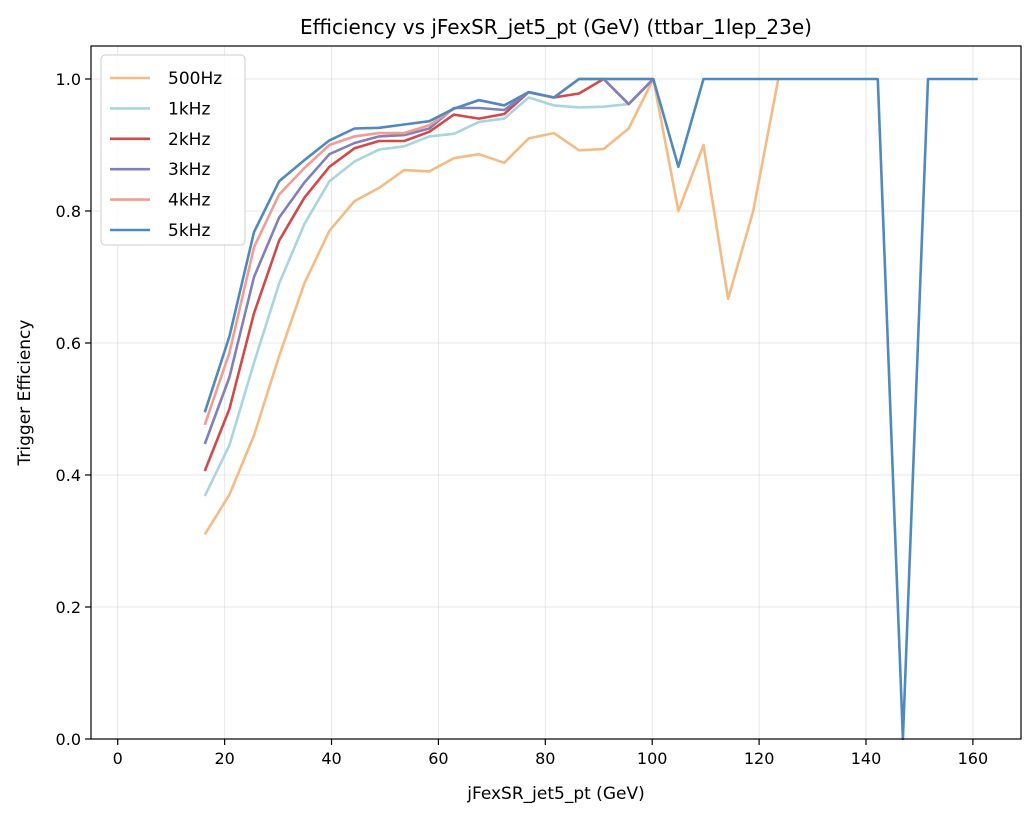 This screenshot has width=1036, height=818. I want to click on legend: 500Hz 1kHz 2kHz 3kHz 4kHz 5kHz, so click(173, 150).